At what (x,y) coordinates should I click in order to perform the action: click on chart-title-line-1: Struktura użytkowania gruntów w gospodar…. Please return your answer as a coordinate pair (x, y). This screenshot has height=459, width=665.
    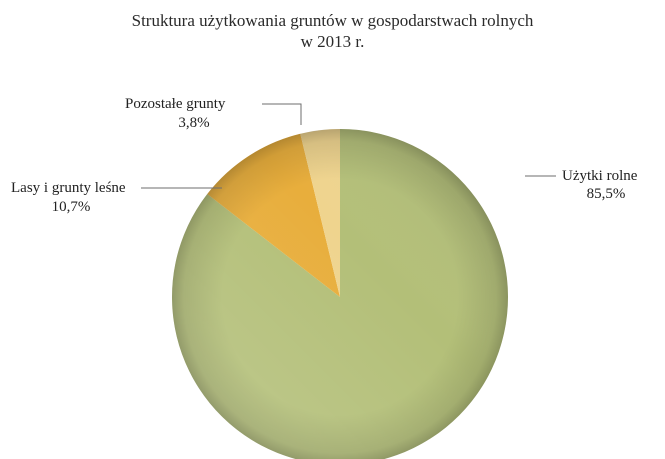
    Looking at the image, I should click on (332, 20).